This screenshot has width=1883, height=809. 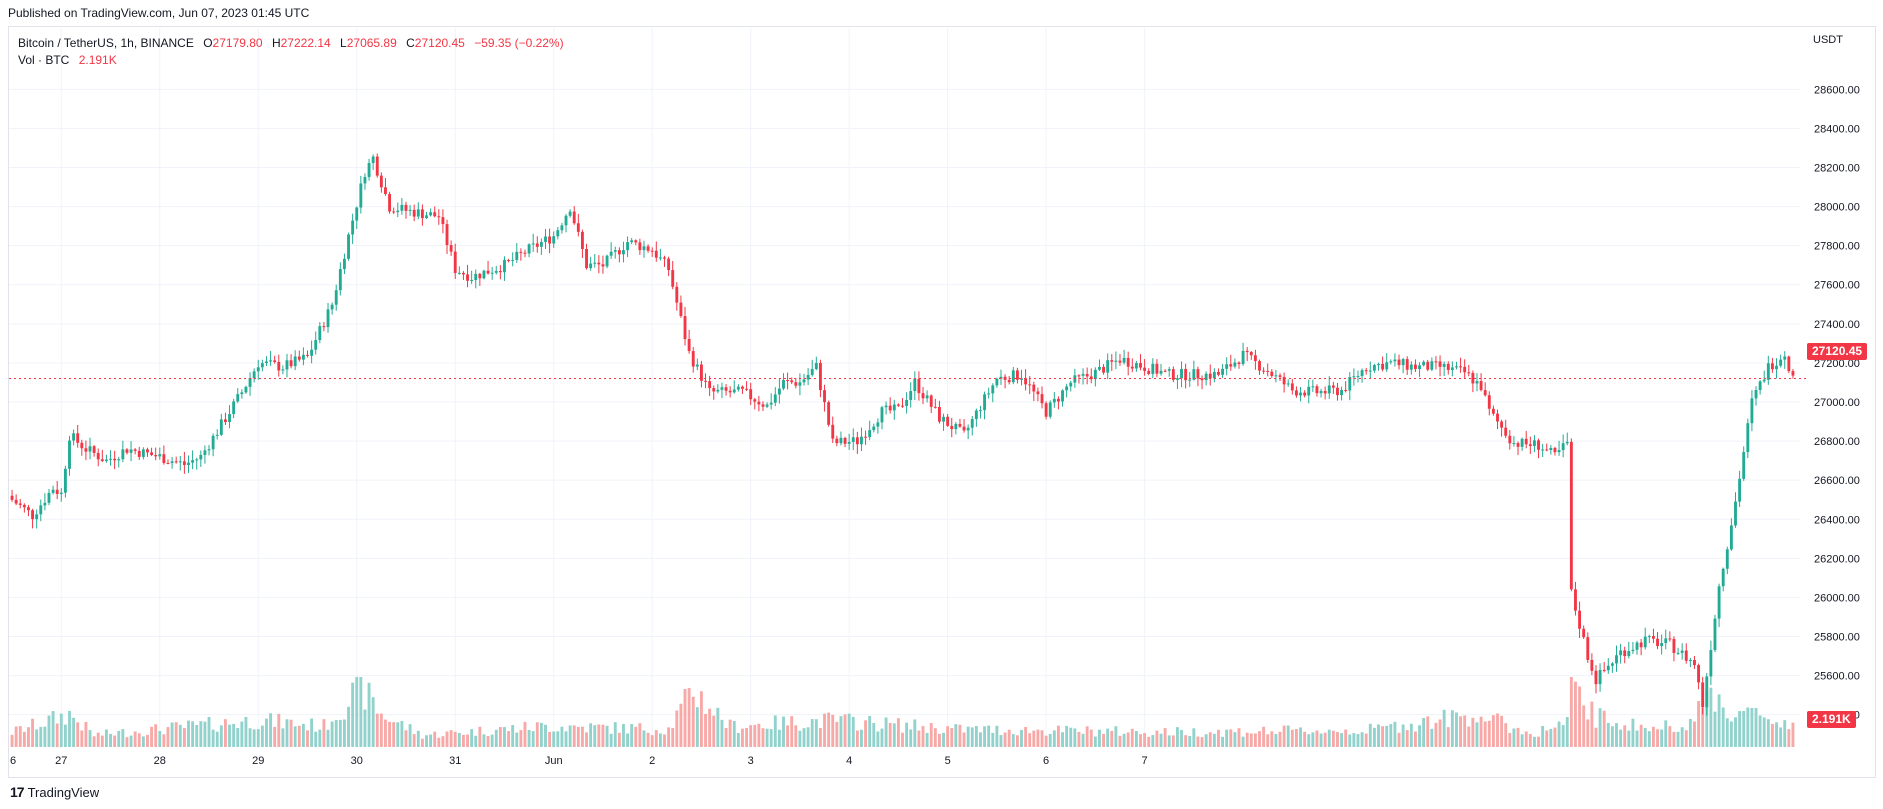 I want to click on close-label: C, so click(x=410, y=43).